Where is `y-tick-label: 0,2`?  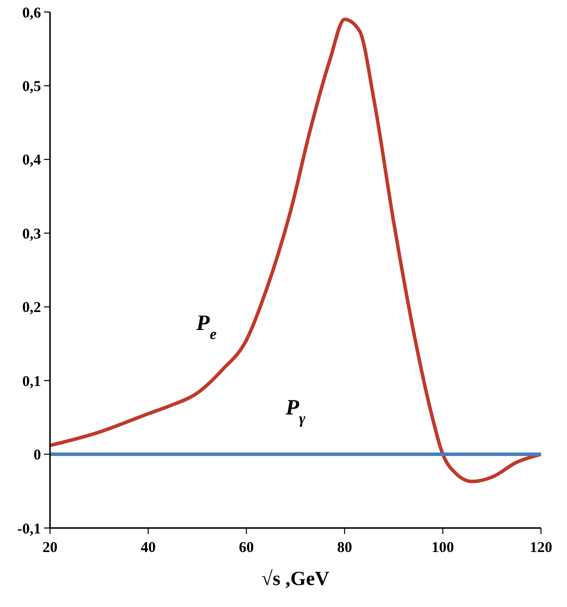 y-tick-label: 0,2 is located at coordinates (31, 308).